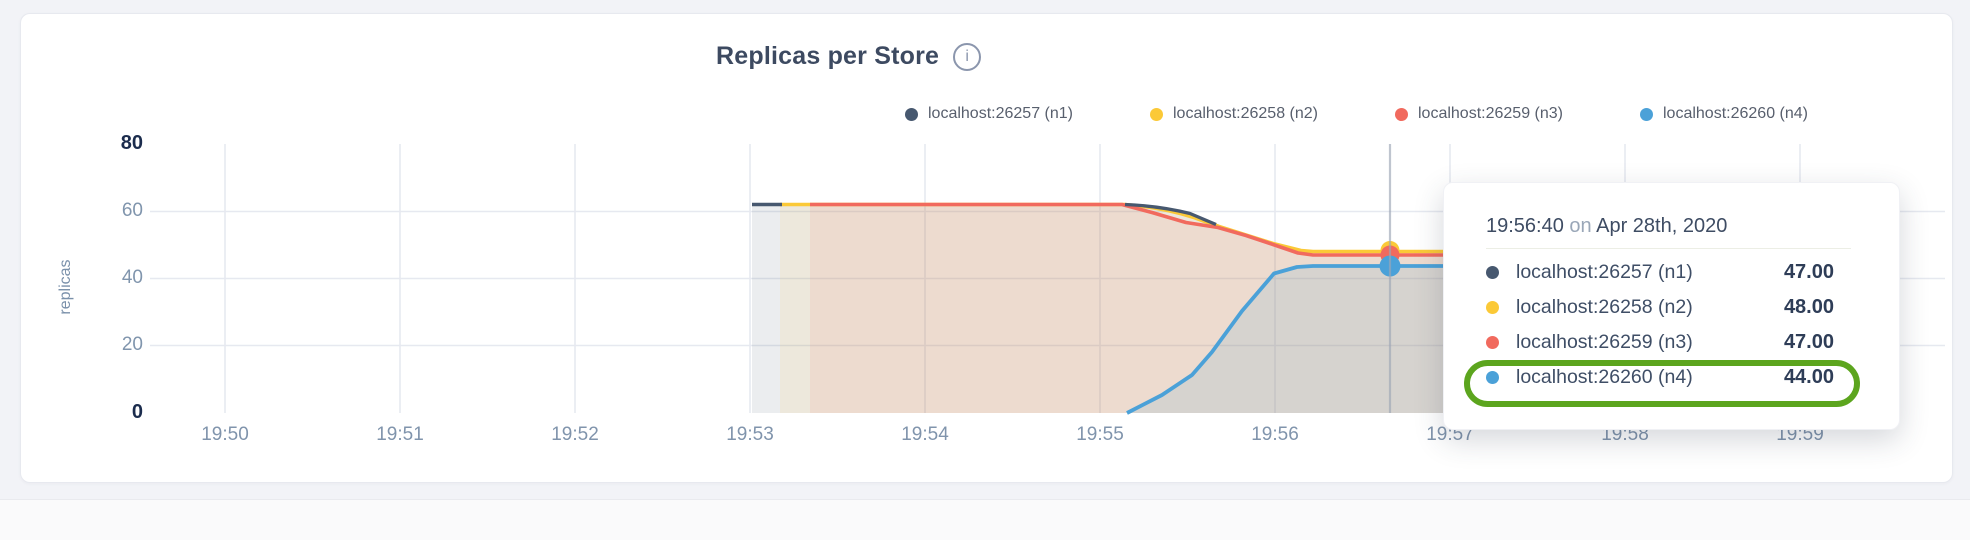 This screenshot has height=540, width=1970. Describe the element at coordinates (132, 210) in the screenshot. I see `y-tick-60: 60` at that location.